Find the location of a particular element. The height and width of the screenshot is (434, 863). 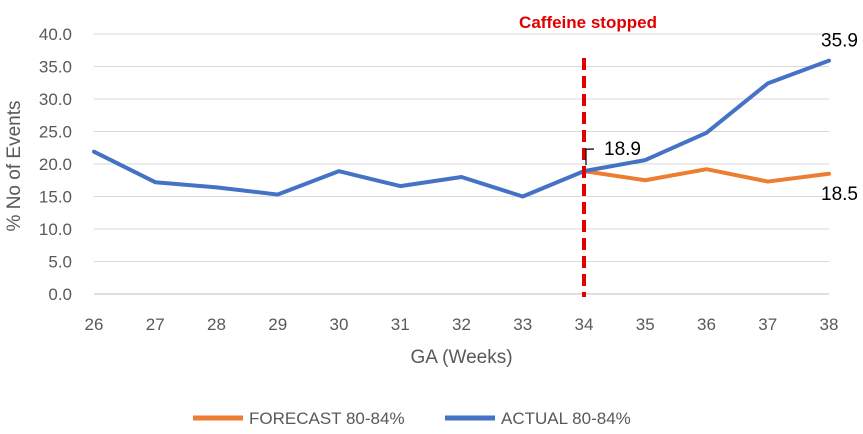

x-tick-label: 35 is located at coordinates (645, 324).